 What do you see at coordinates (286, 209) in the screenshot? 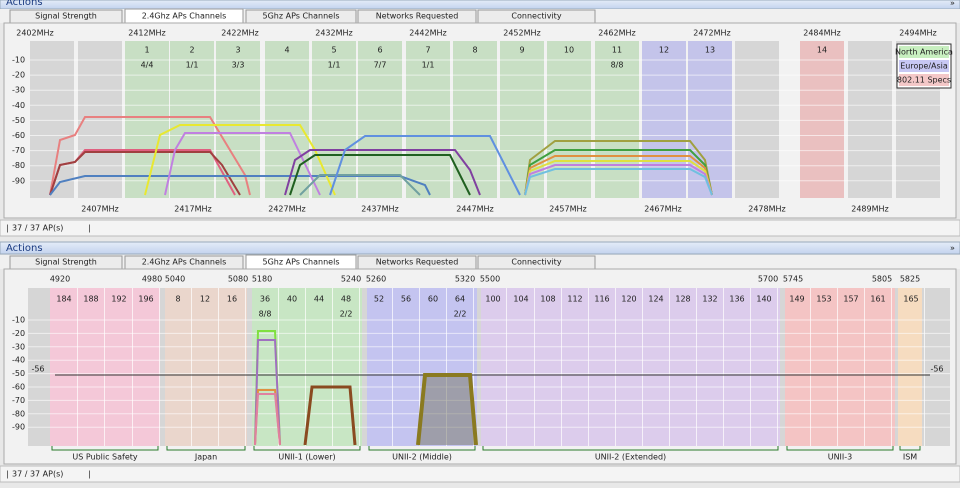
I see `frequency-label: 2427MHz` at bounding box center [286, 209].